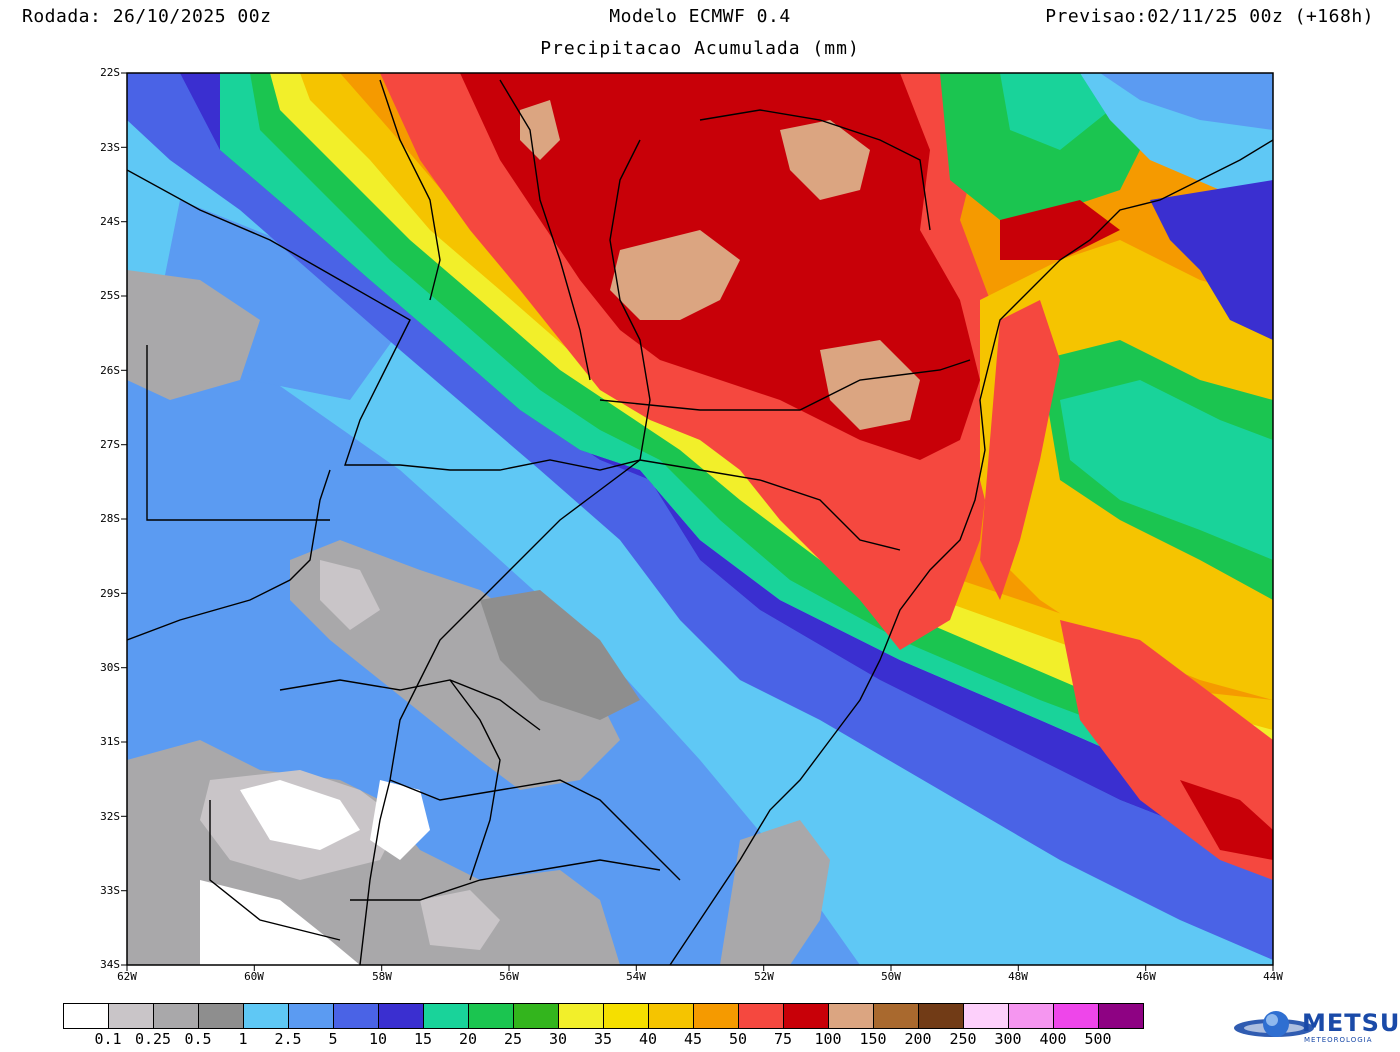 The height and width of the screenshot is (1052, 1400). What do you see at coordinates (1338, 1040) in the screenshot?
I see `logo-tagline: METEOROLOGIA` at bounding box center [1338, 1040].